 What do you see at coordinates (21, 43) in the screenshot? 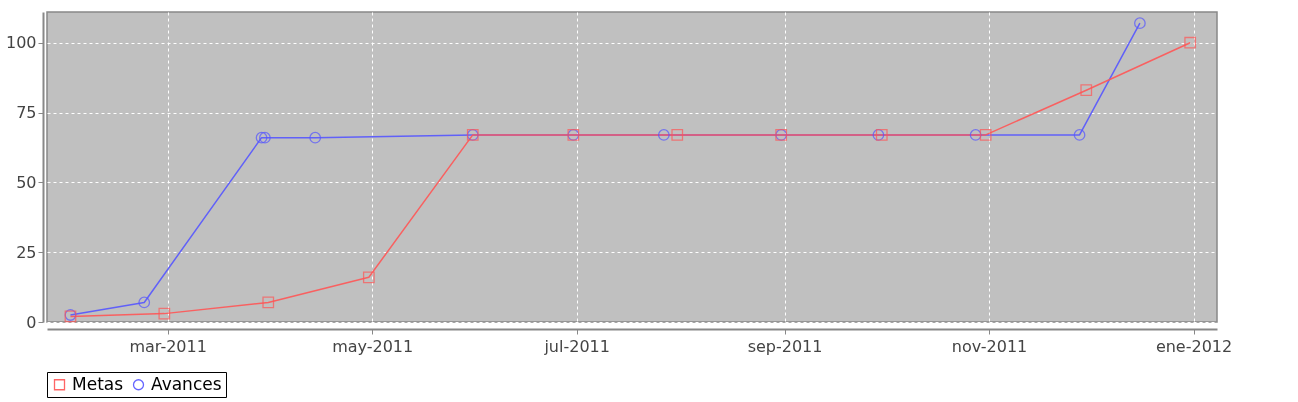
I see `y-tick-label: 100` at bounding box center [21, 43].